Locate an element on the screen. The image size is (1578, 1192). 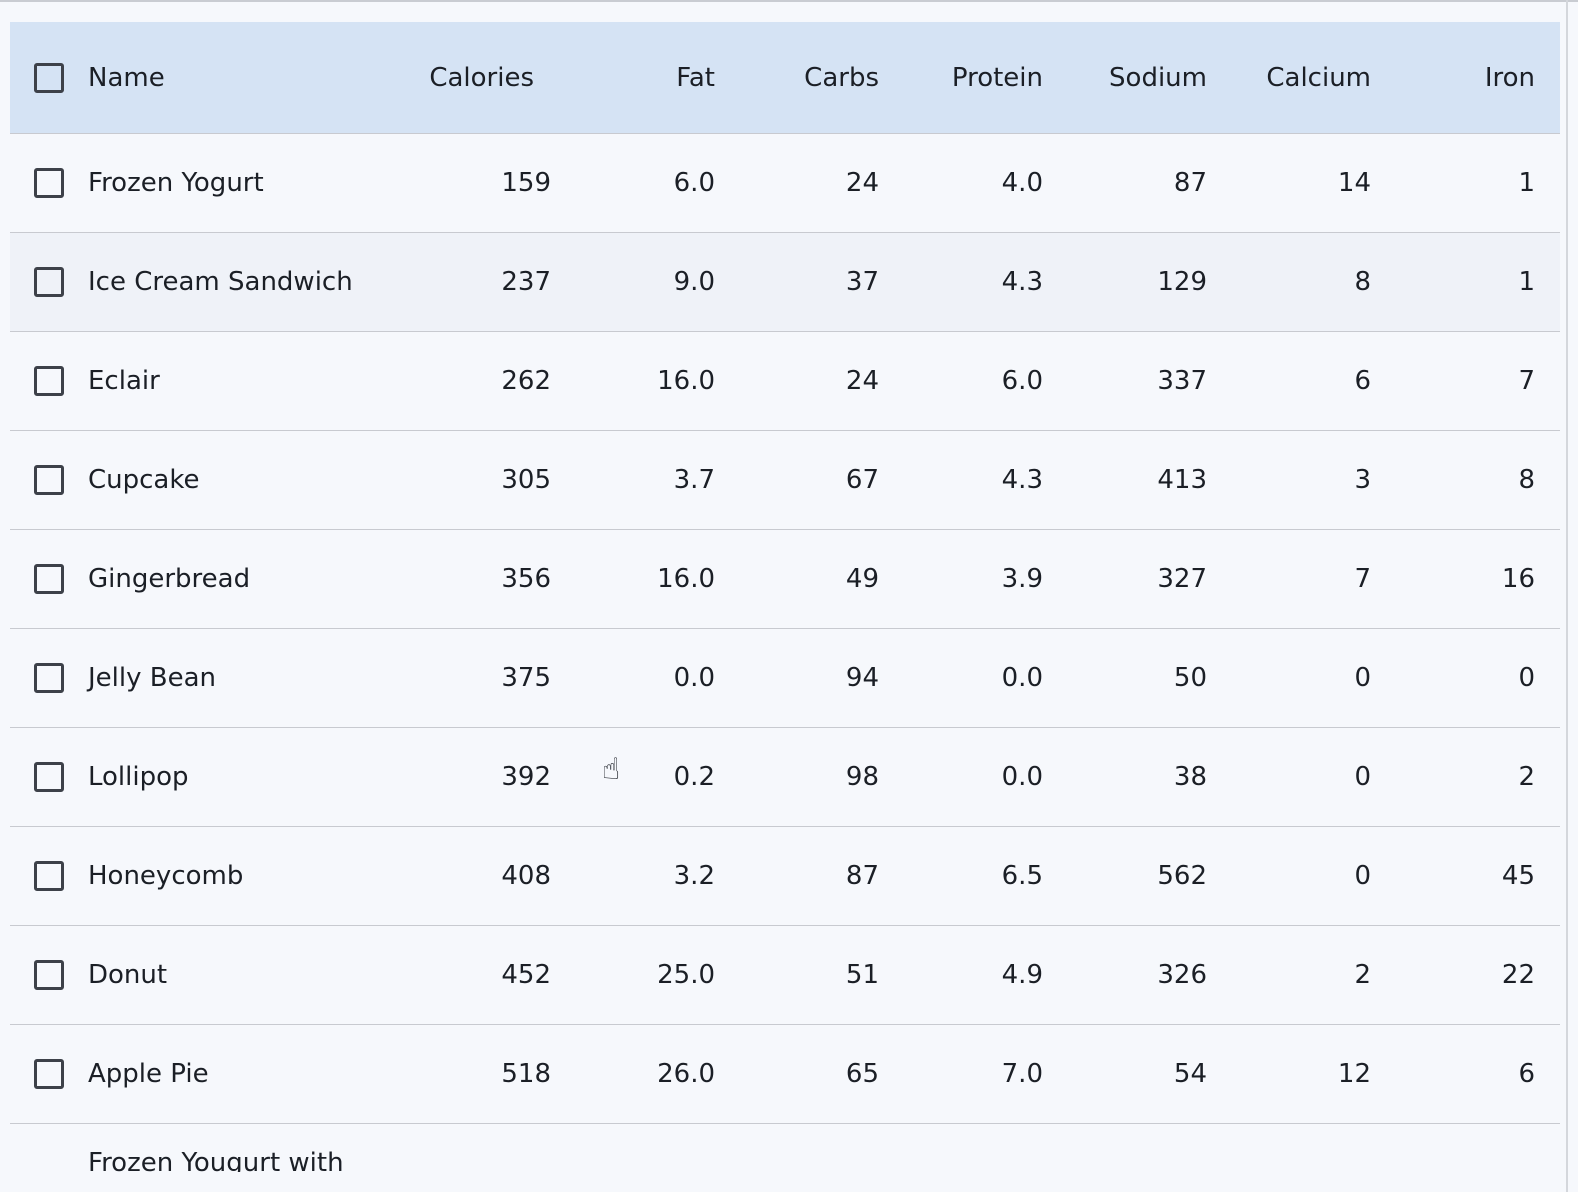
carbs-cell: 98 is located at coordinates (862, 777).